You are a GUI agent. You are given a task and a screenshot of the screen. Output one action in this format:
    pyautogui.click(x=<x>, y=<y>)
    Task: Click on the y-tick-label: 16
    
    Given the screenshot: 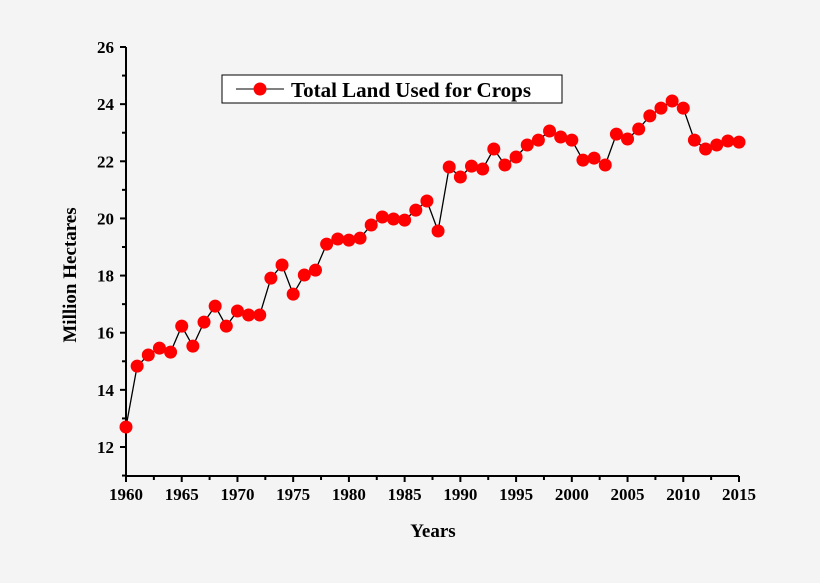 What is the action you would take?
    pyautogui.click(x=105, y=333)
    